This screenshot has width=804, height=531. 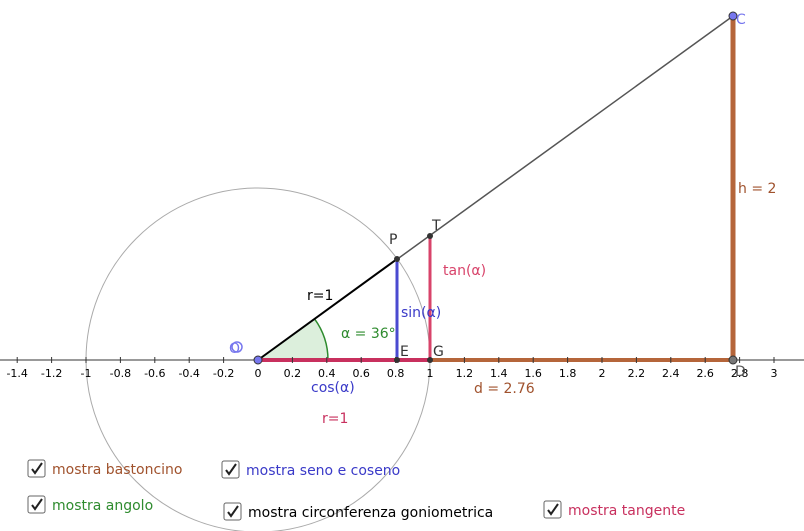 What do you see at coordinates (421, 313) in the screenshot?
I see `label-sin: sin(α)` at bounding box center [421, 313].